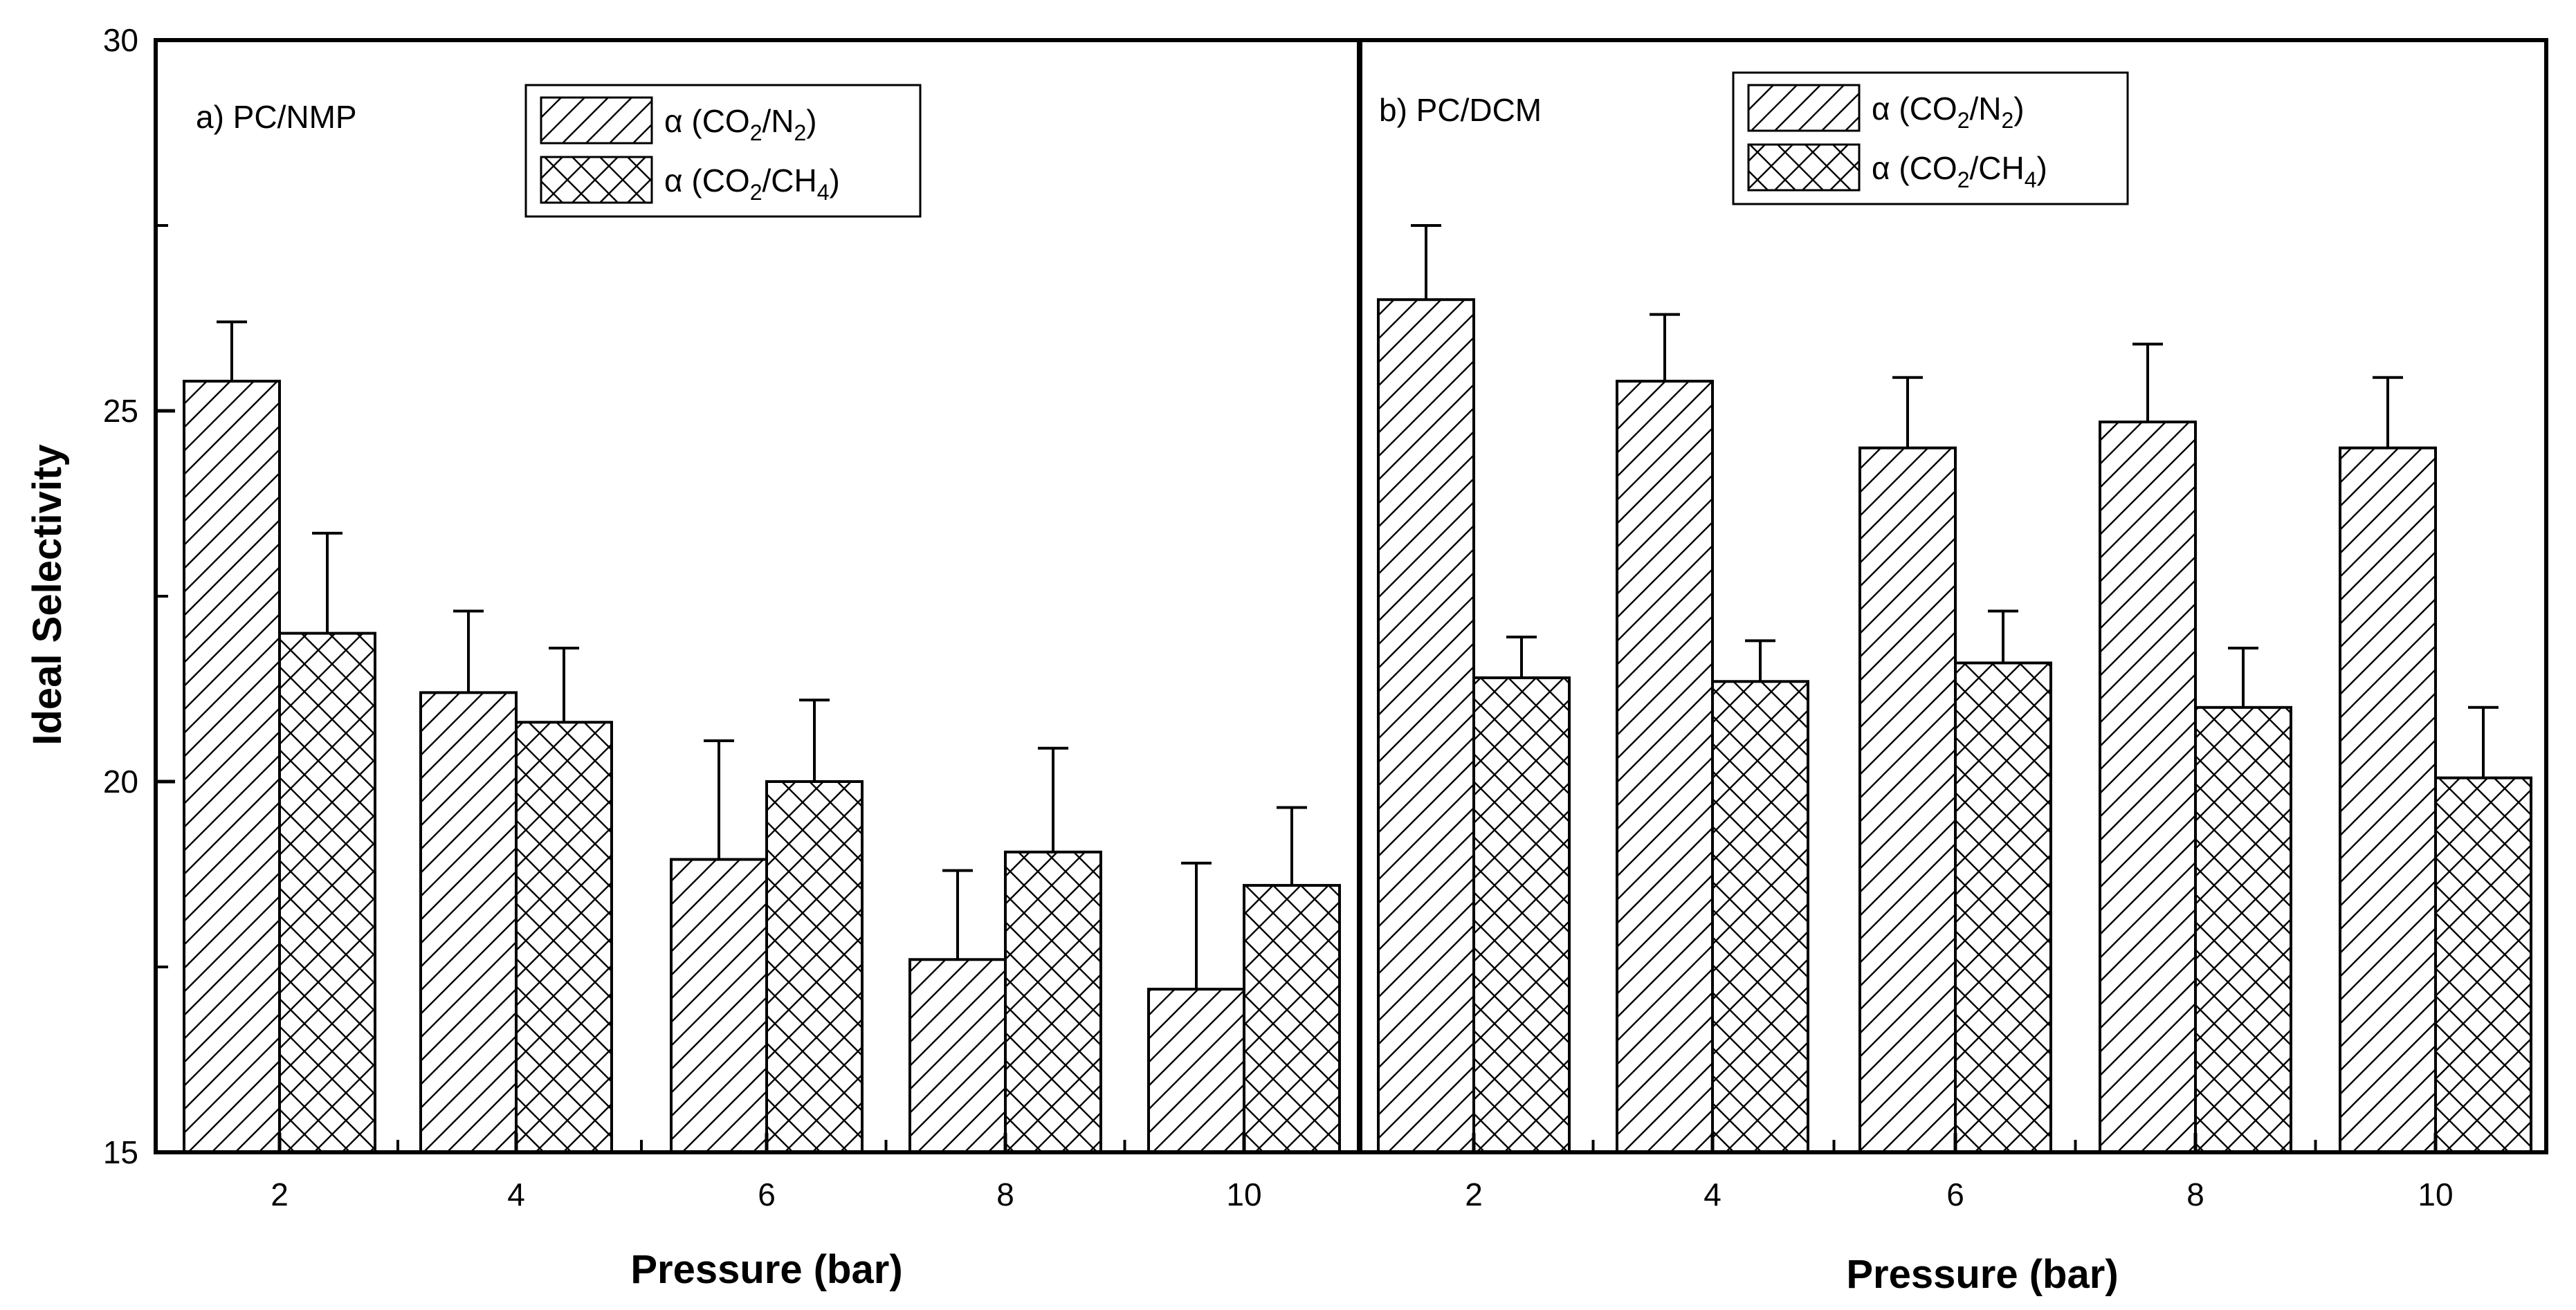  I want to click on y-tick-label: 25, so click(120, 411).